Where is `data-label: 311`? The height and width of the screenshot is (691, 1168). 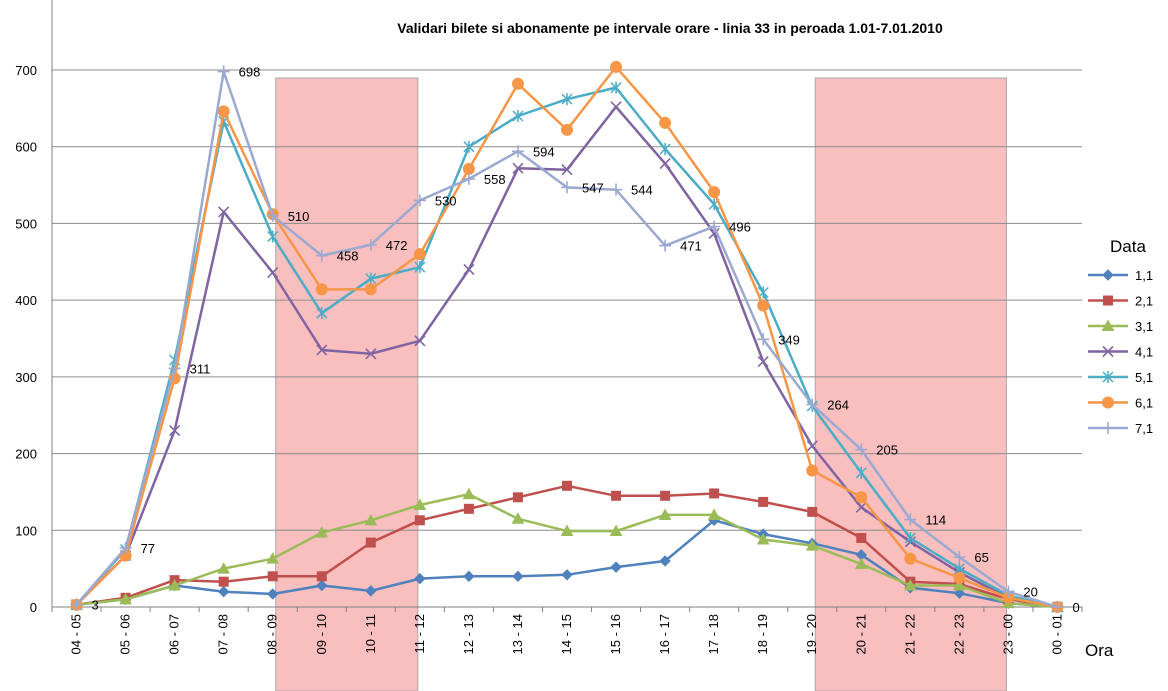 data-label: 311 is located at coordinates (200, 368).